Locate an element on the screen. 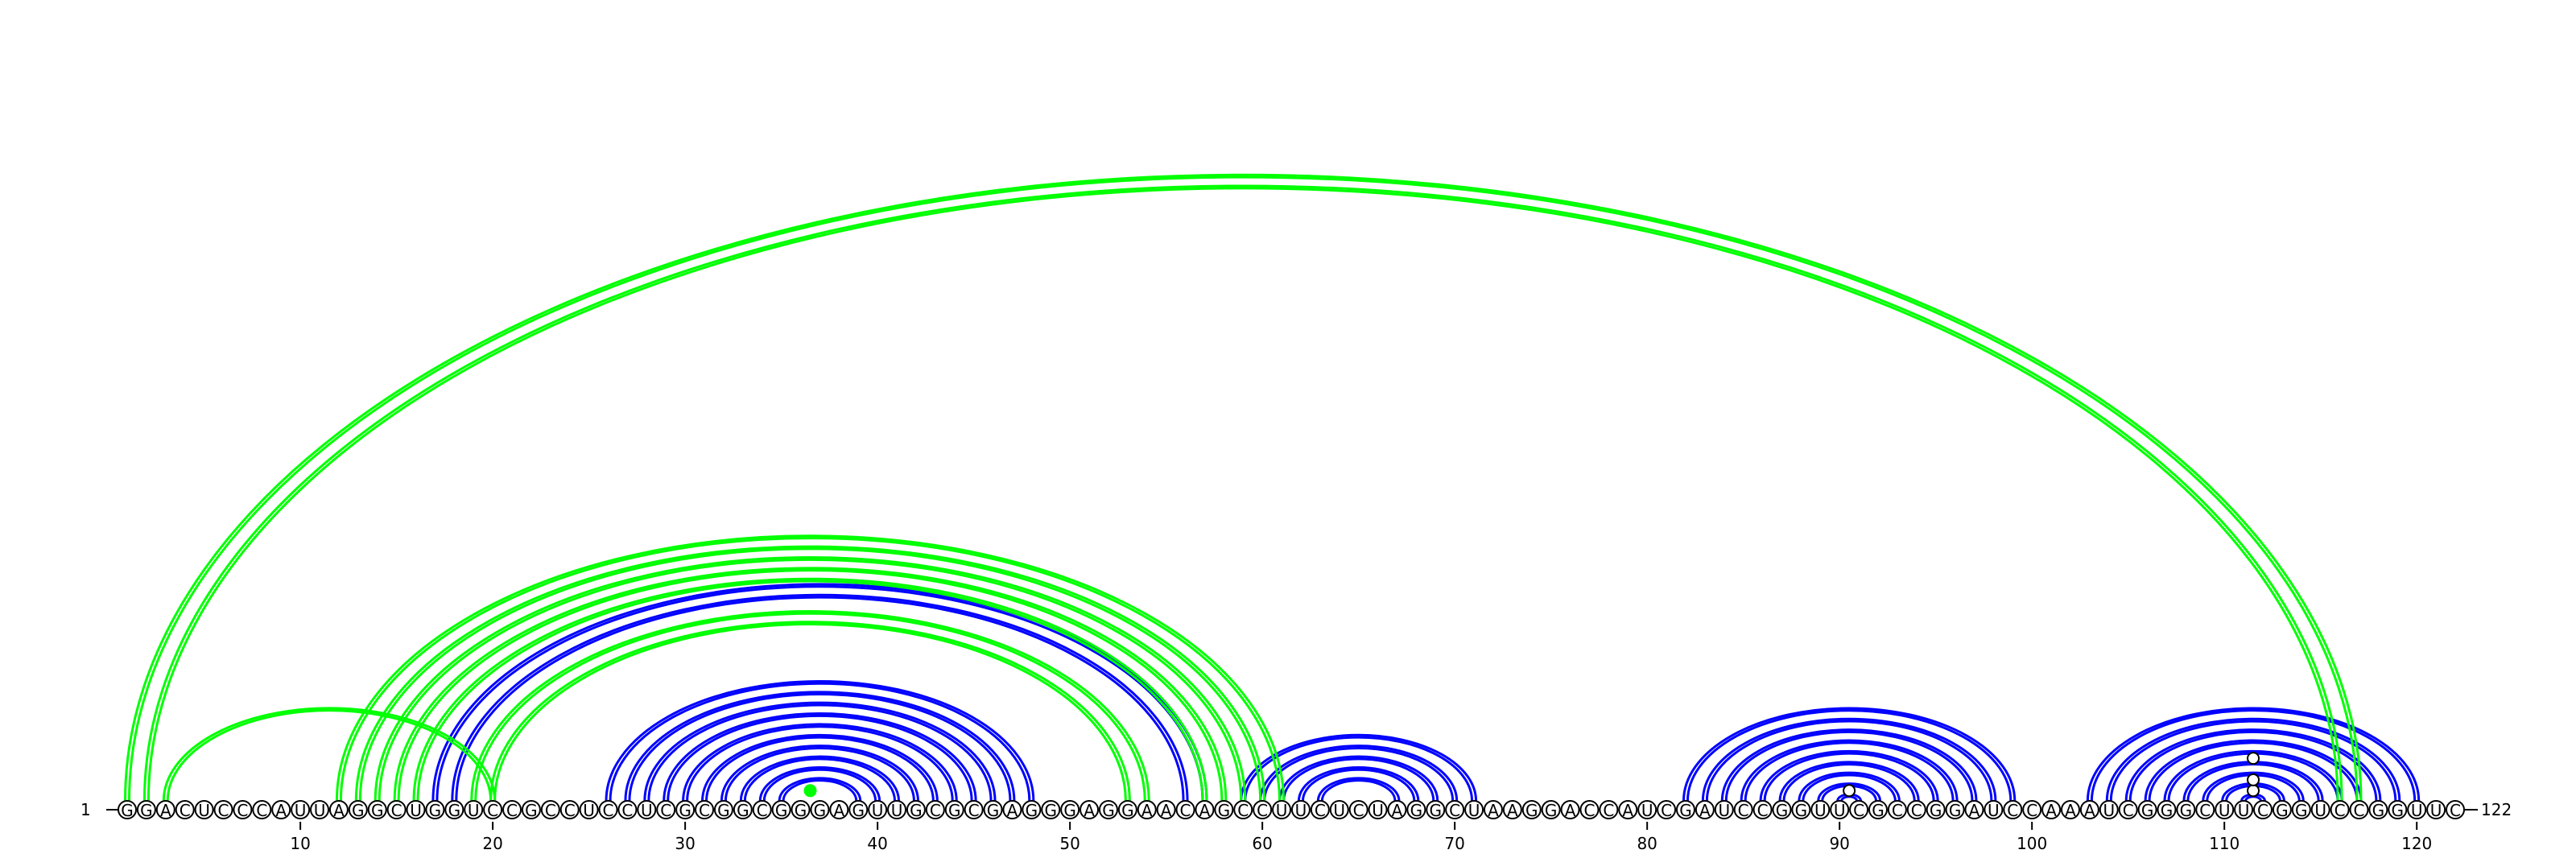 The height and width of the screenshot is (858, 2576). nucleotide-110: U is located at coordinates (2225, 811).